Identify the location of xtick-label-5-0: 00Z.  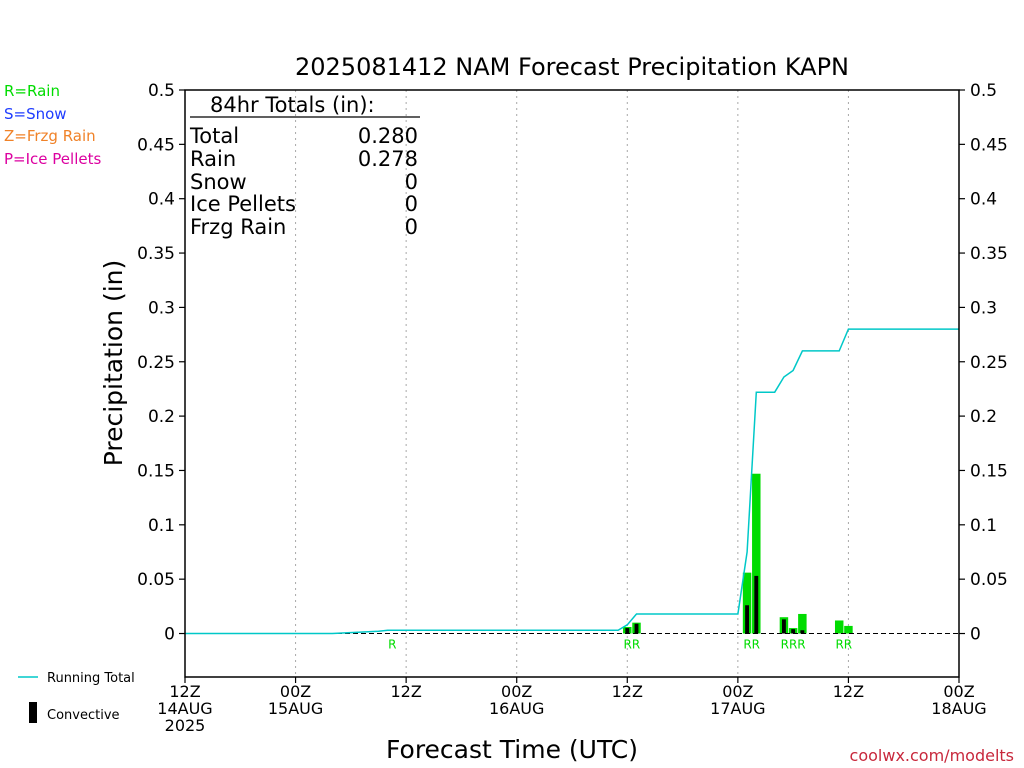
(737, 691).